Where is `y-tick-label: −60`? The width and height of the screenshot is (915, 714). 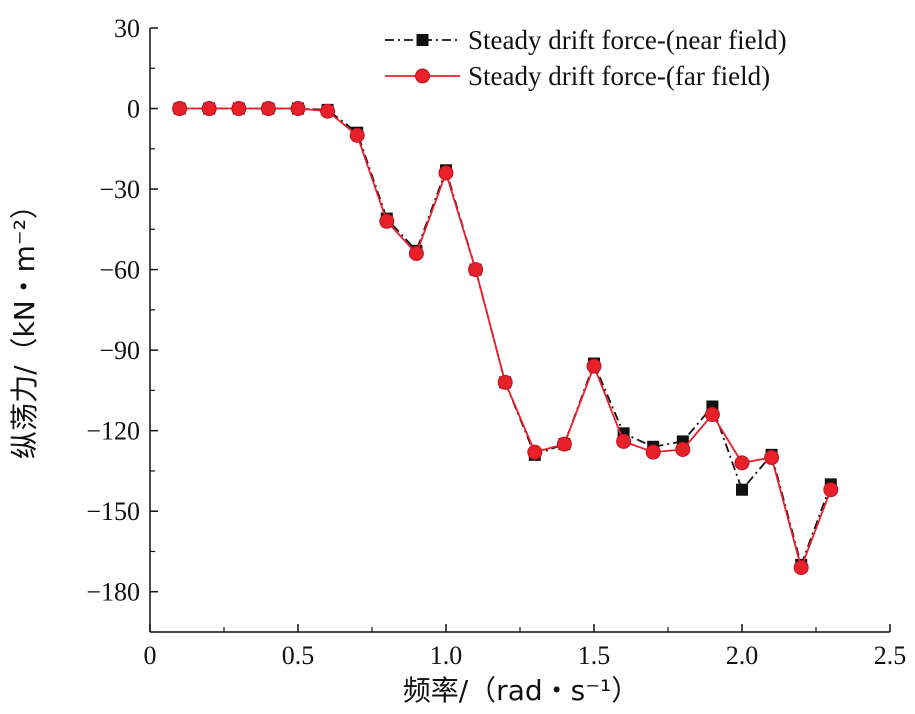 y-tick-label: −60 is located at coordinates (119, 270).